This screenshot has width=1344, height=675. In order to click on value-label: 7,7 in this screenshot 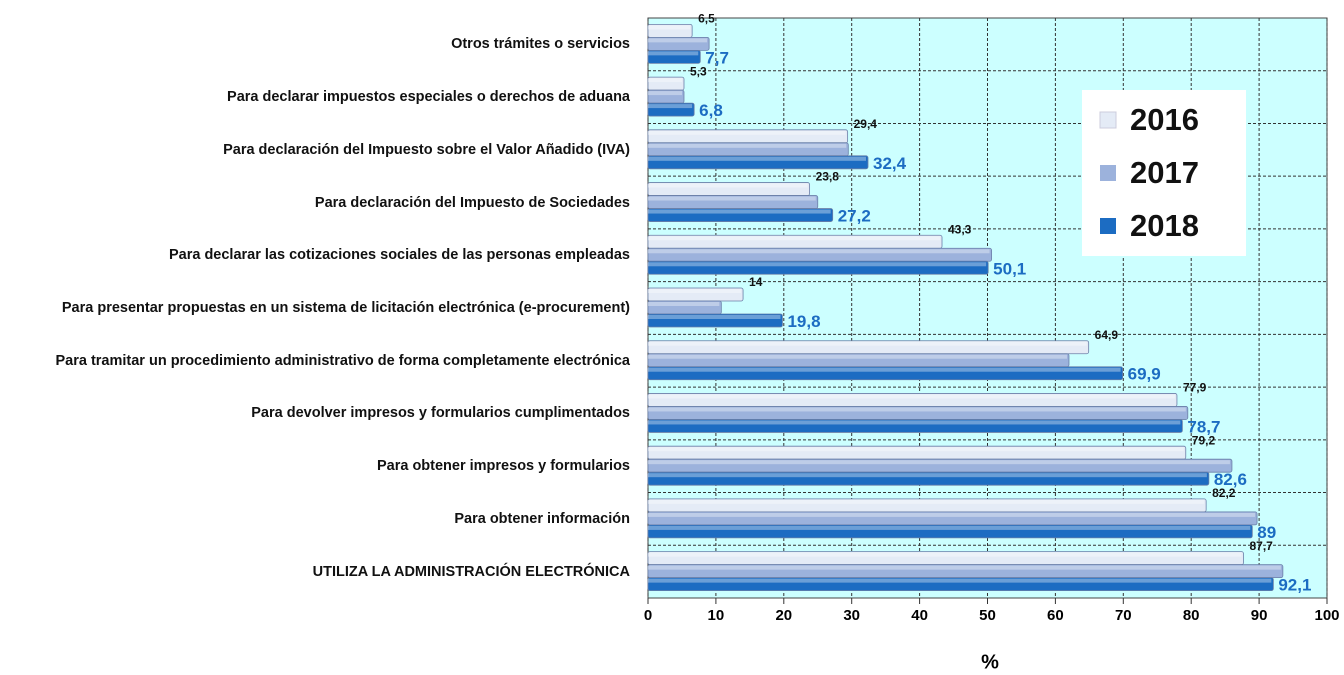, I will do `click(717, 57)`.